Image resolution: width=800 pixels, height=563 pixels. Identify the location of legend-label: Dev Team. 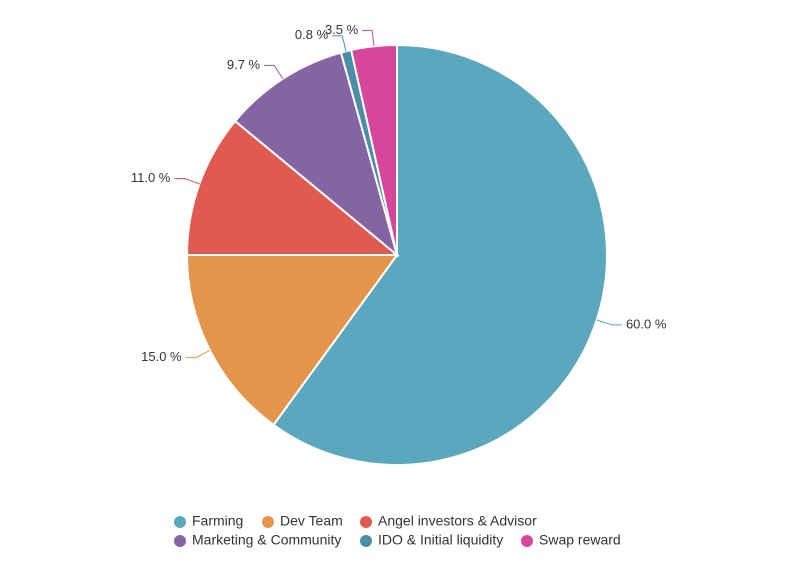
(311, 521).